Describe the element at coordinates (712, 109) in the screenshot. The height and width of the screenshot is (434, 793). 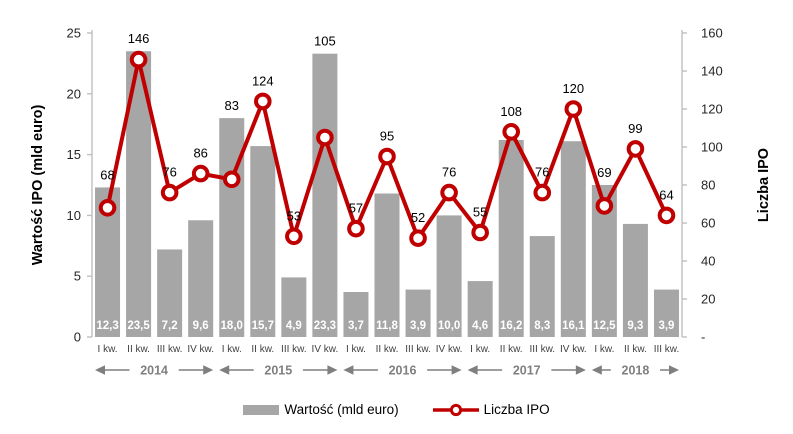
I see `right-axis-tick-label: 120` at that location.